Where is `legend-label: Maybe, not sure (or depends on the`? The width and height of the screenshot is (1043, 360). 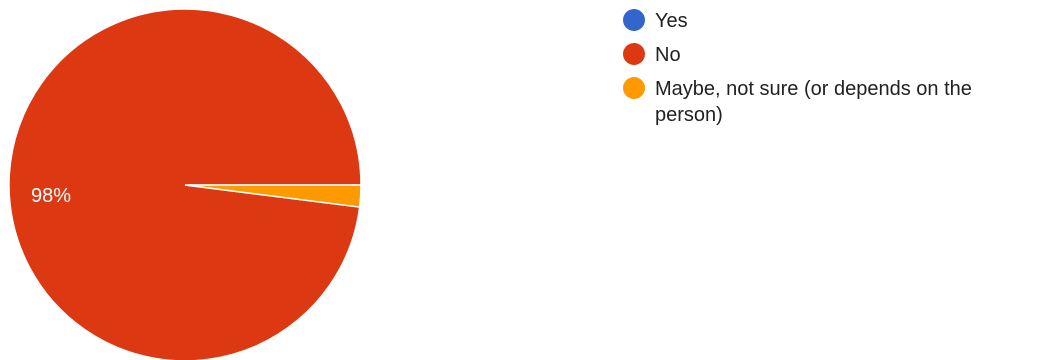
legend-label: Maybe, not sure (or depends on the is located at coordinates (813, 89).